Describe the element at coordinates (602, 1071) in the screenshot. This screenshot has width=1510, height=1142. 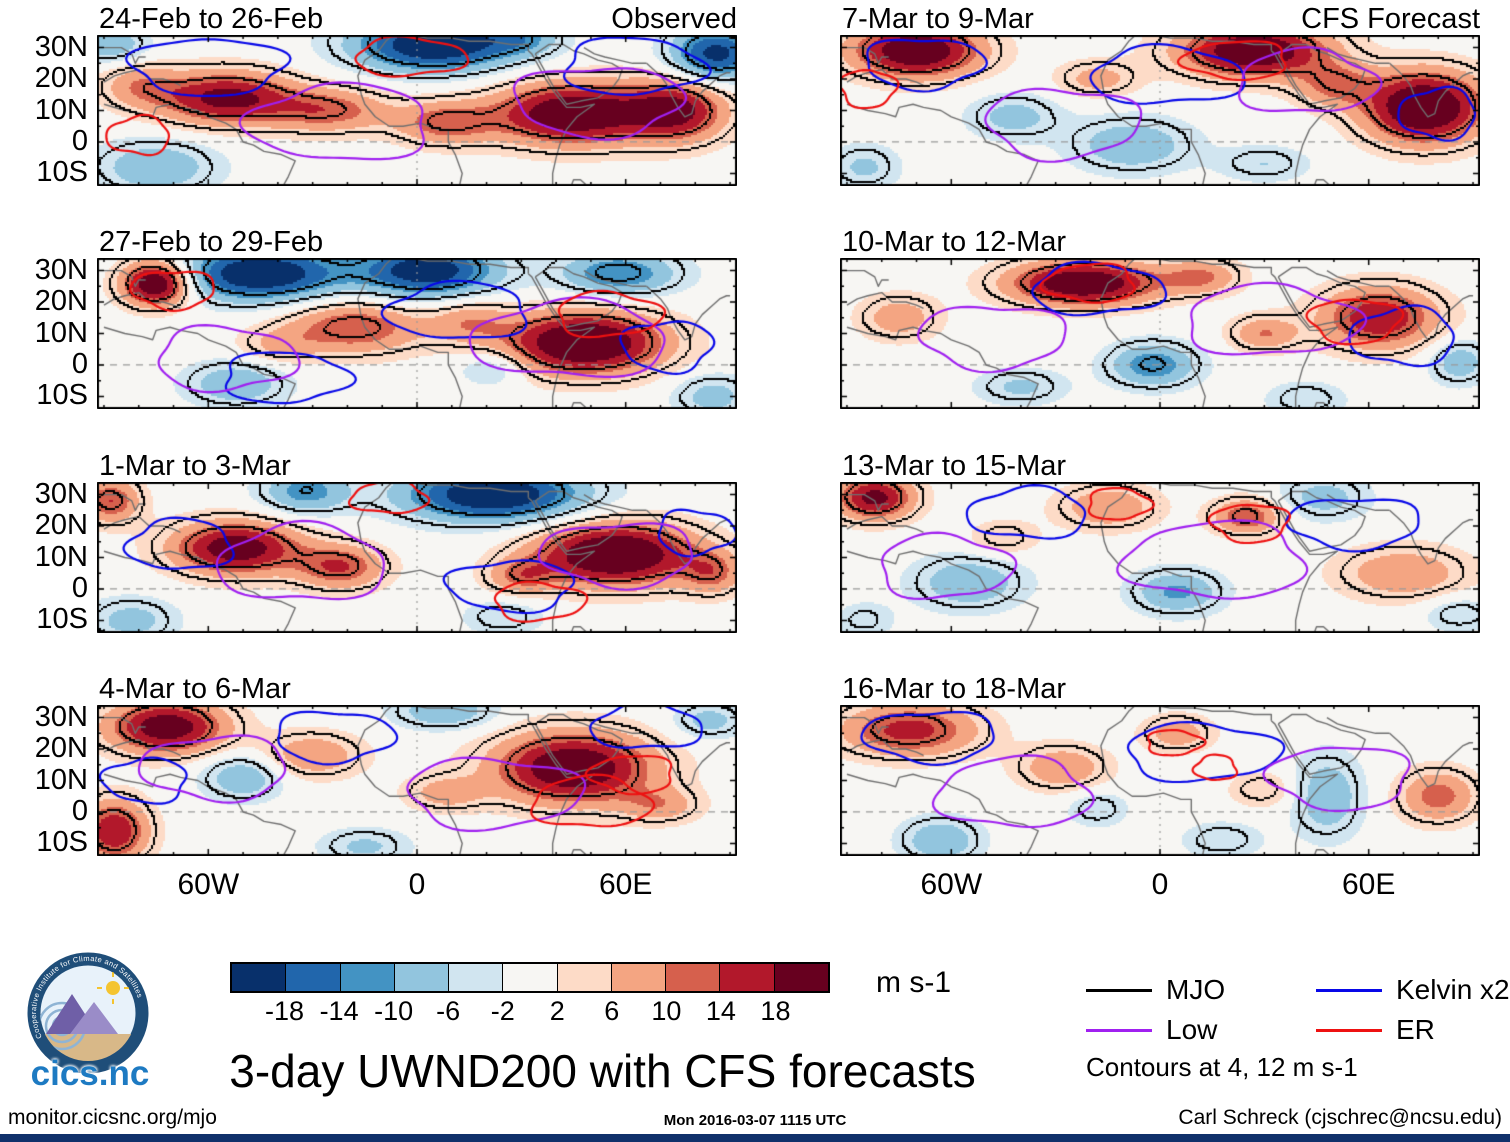
I see `figure-title: 3-day UWND200 with CFS forecasts` at that location.